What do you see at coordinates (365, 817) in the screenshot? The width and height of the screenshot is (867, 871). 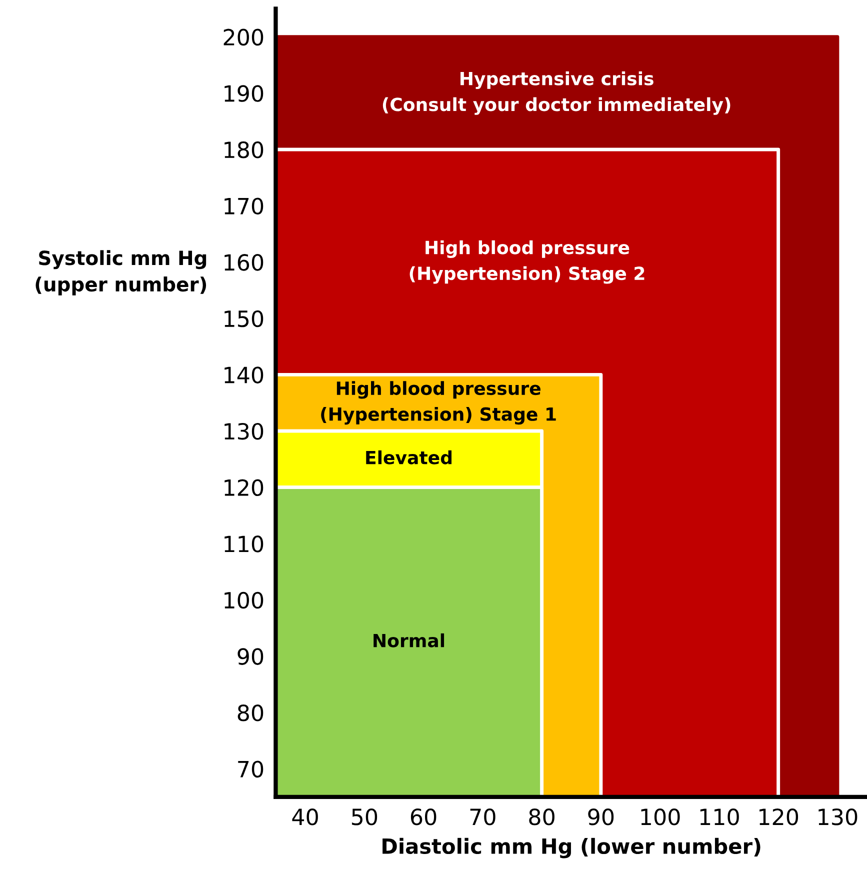 I see `x-tick-label: 50` at bounding box center [365, 817].